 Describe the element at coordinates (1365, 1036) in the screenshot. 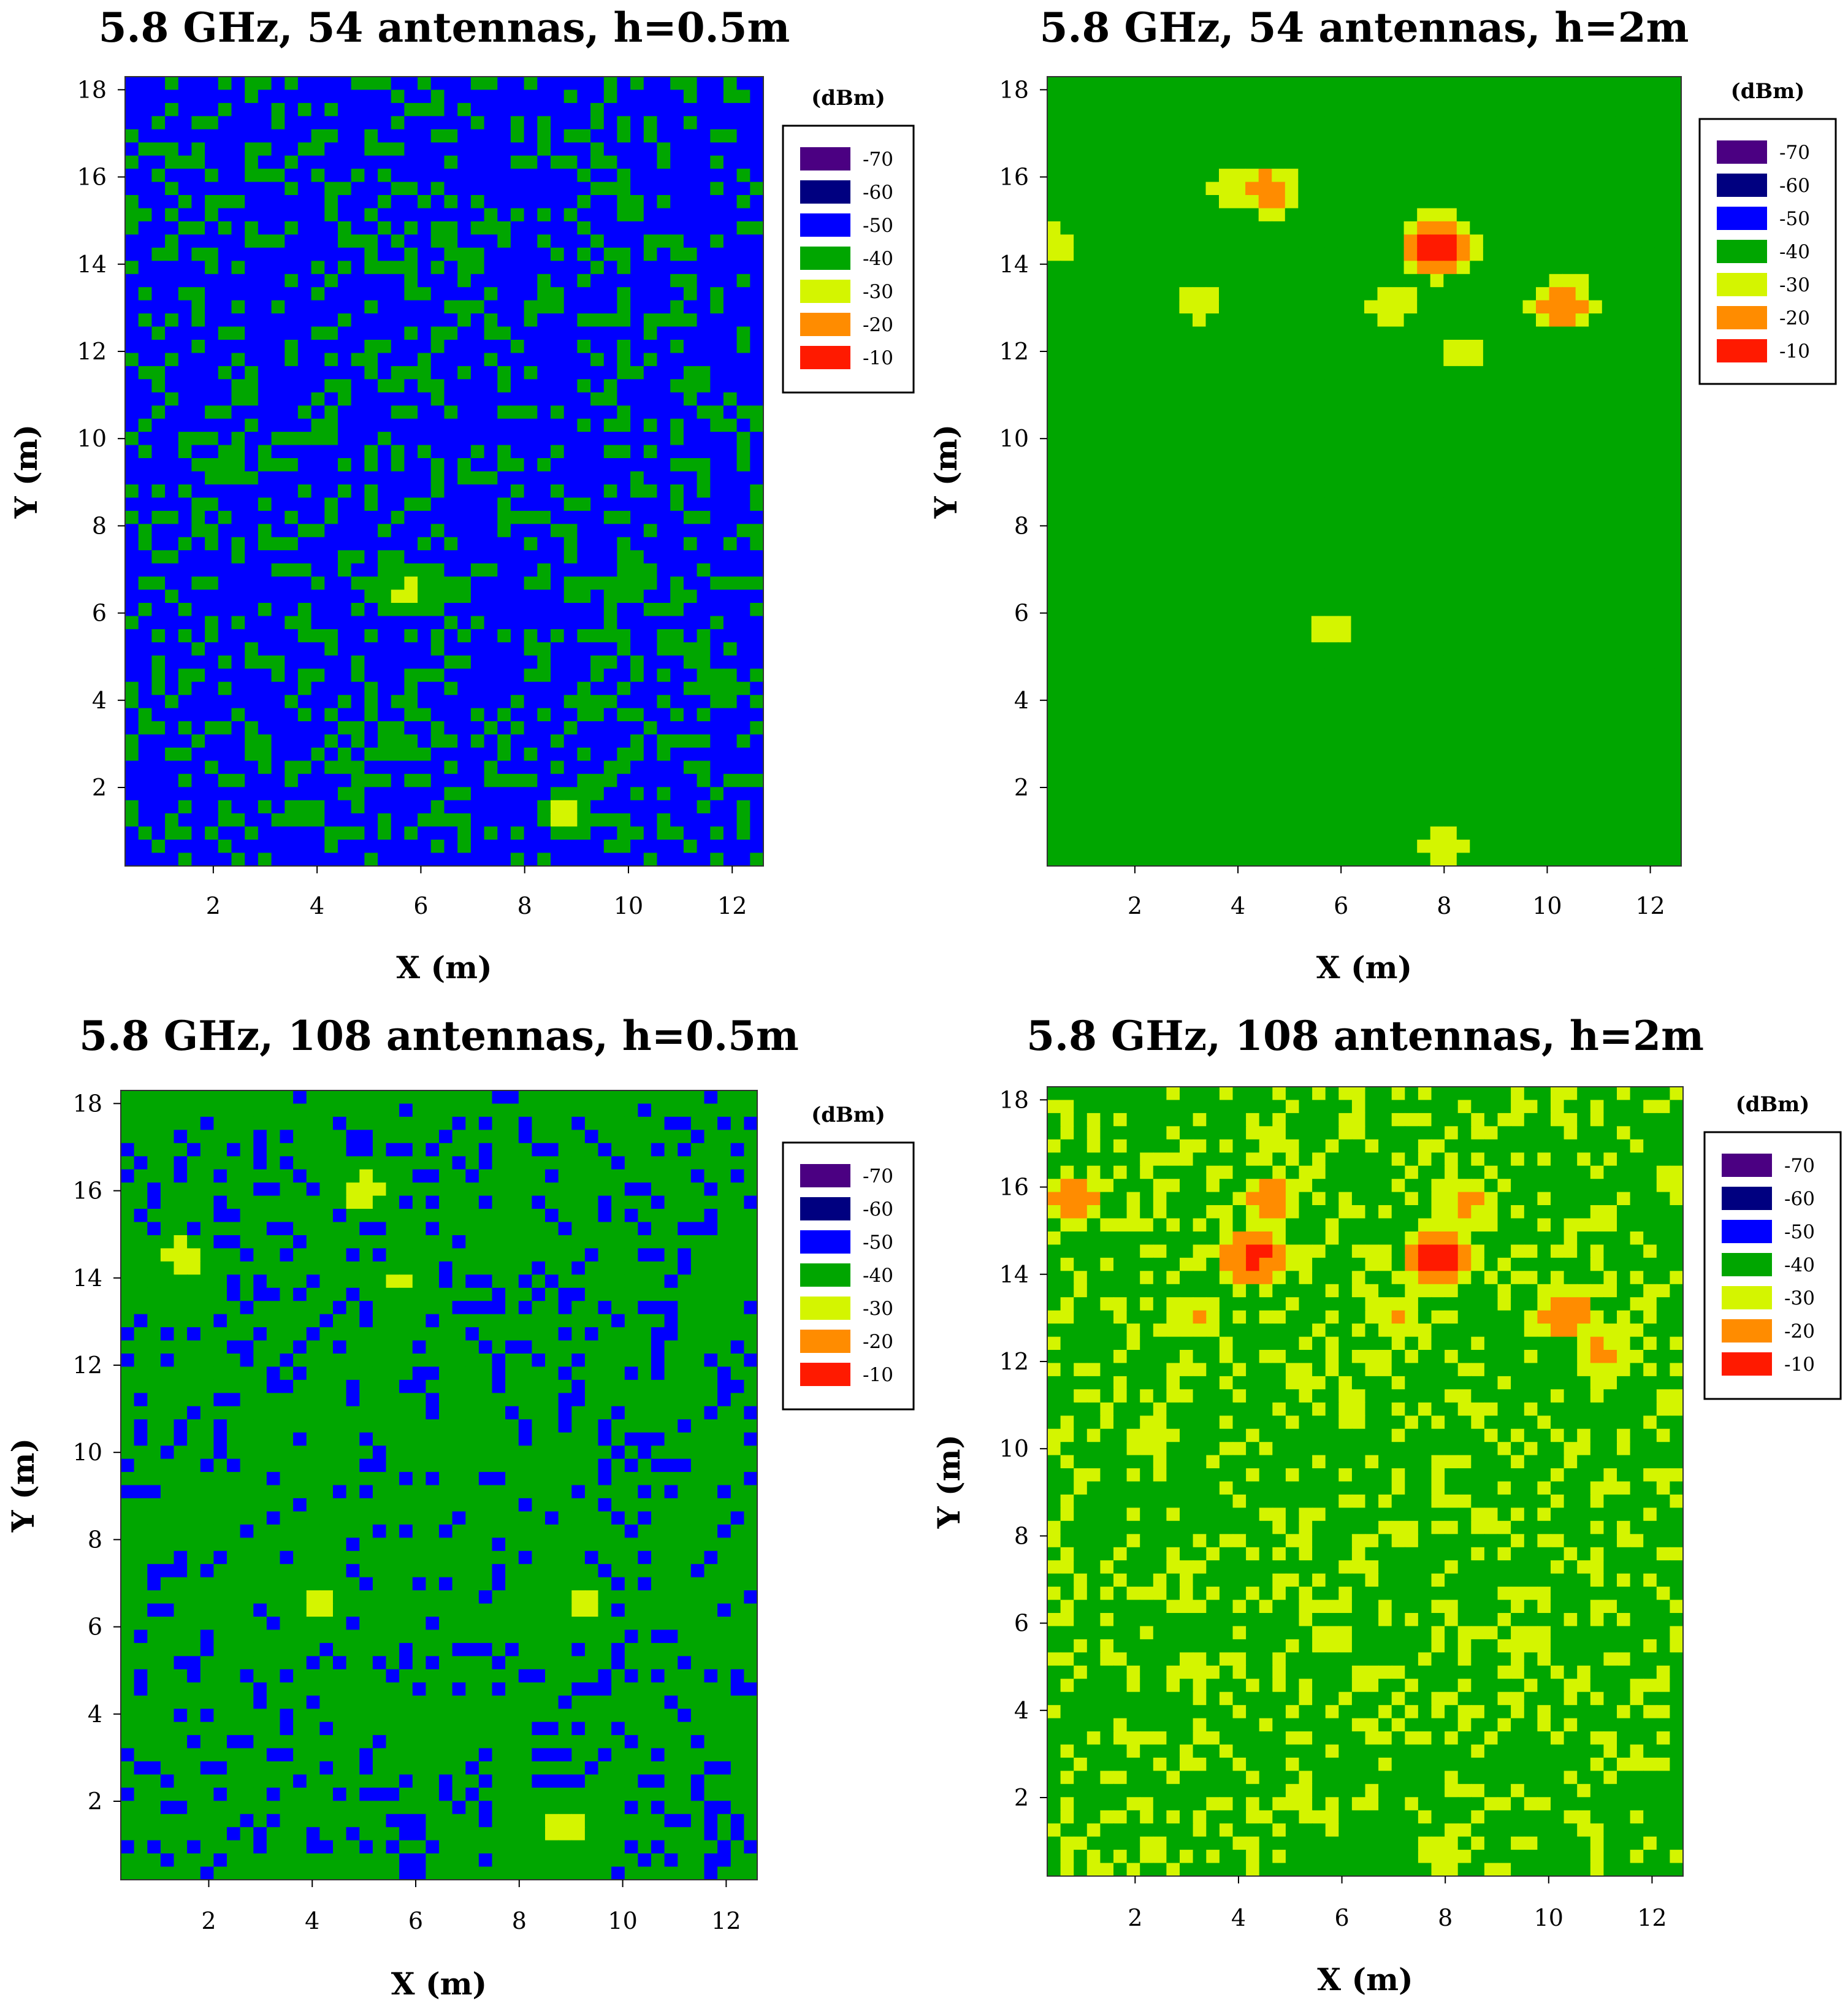

I see `chart-title: 5.8 GHz, 108 antennas, h=2m` at that location.